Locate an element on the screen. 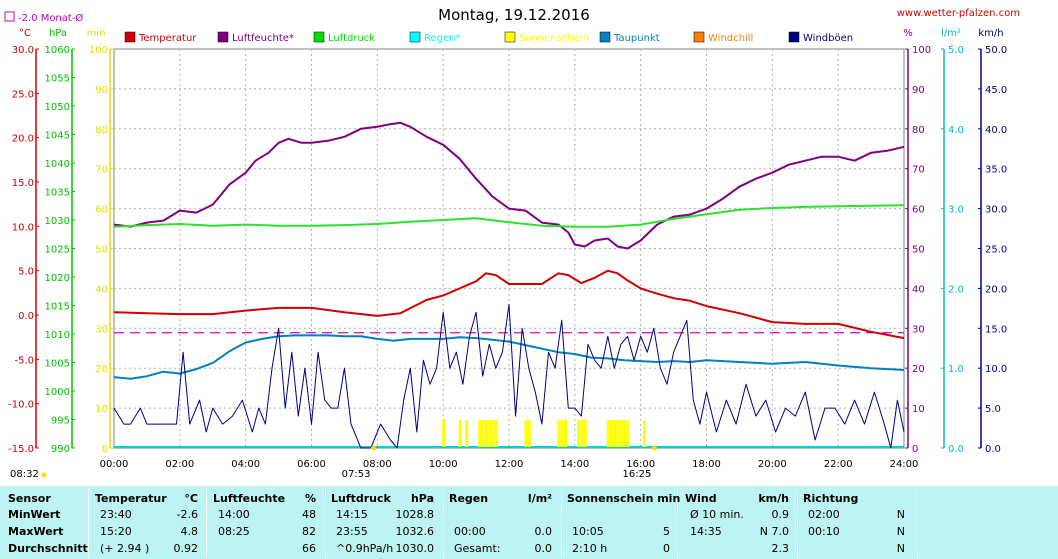 The image size is (1058, 559). header-rain: Regen is located at coordinates (469, 498).